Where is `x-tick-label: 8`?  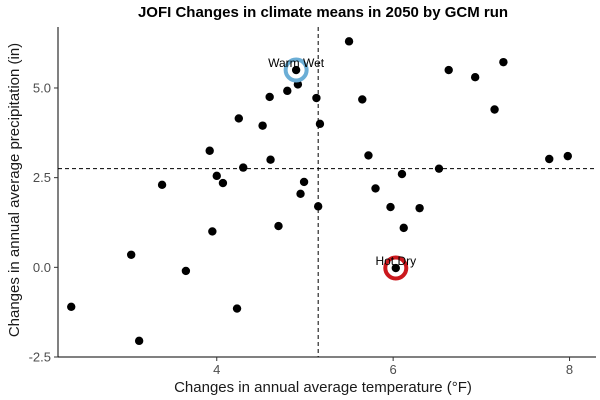 x-tick-label: 8 is located at coordinates (569, 369).